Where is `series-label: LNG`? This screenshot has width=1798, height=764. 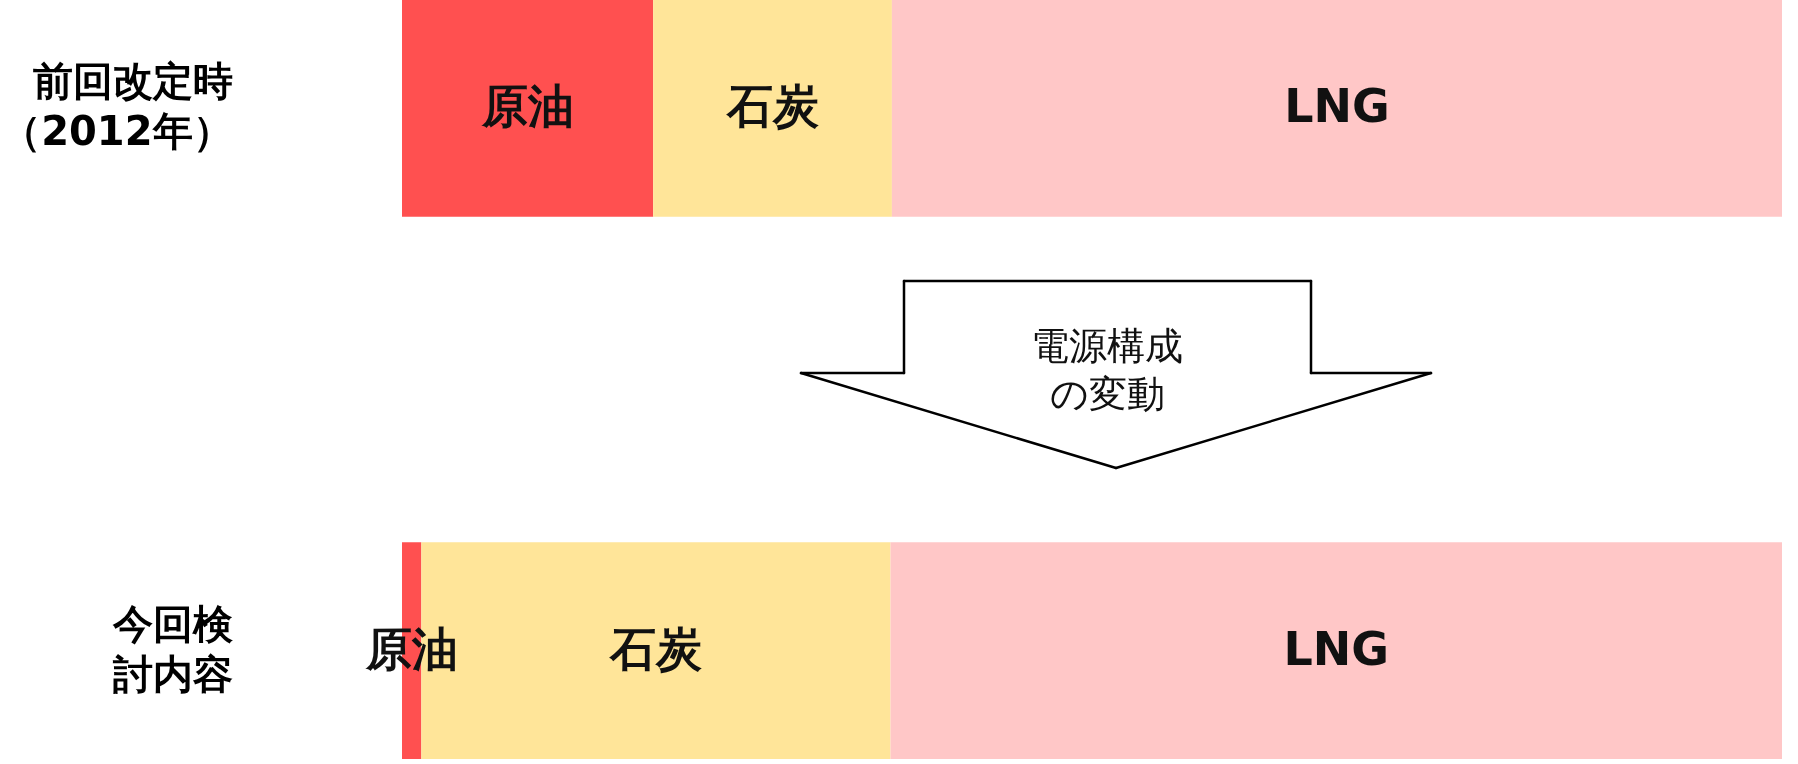 series-label: LNG is located at coordinates (1337, 106).